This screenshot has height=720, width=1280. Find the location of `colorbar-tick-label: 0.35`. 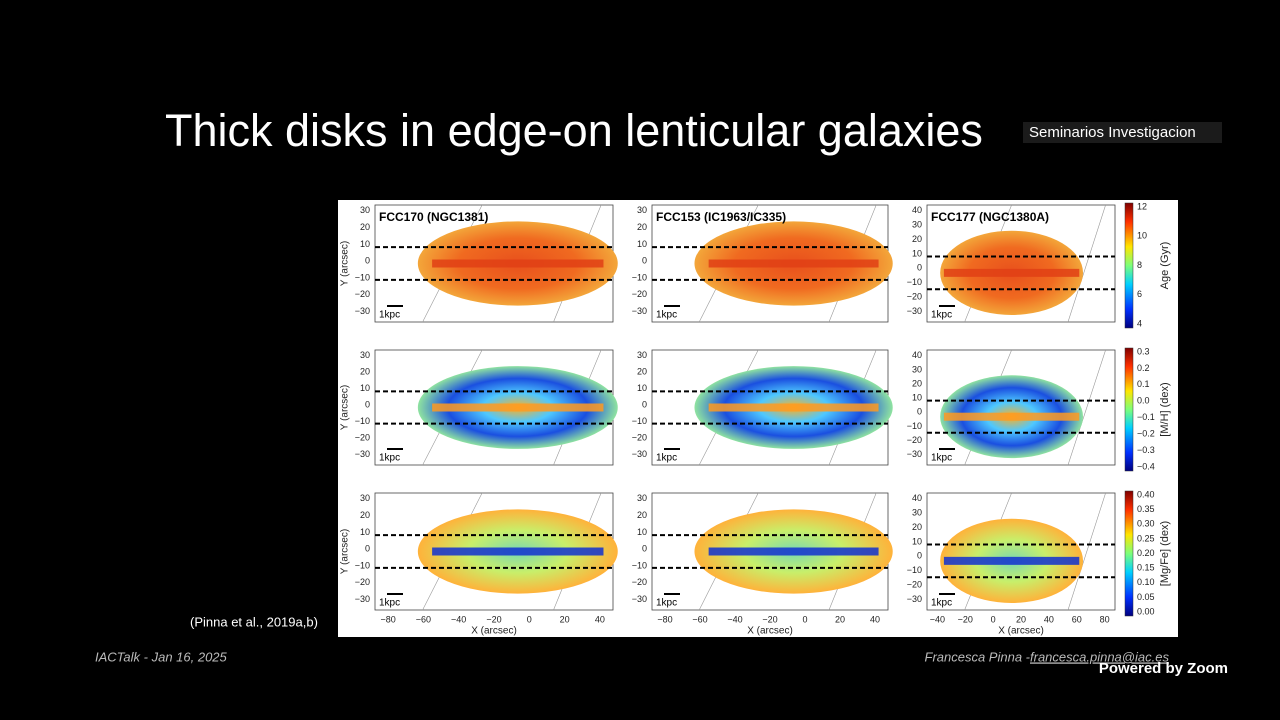

colorbar-tick-label: 0.35 is located at coordinates (1146, 509).